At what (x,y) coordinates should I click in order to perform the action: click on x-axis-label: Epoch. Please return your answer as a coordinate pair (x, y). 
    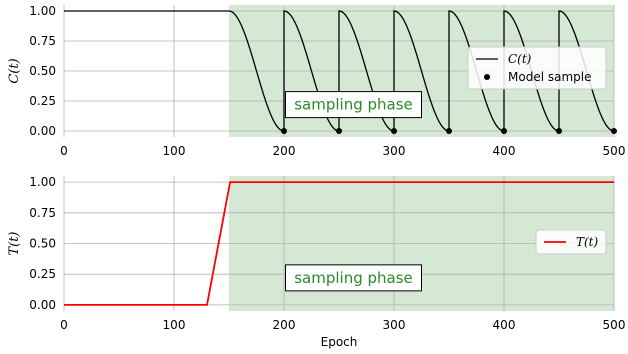
    Looking at the image, I should click on (339, 342).